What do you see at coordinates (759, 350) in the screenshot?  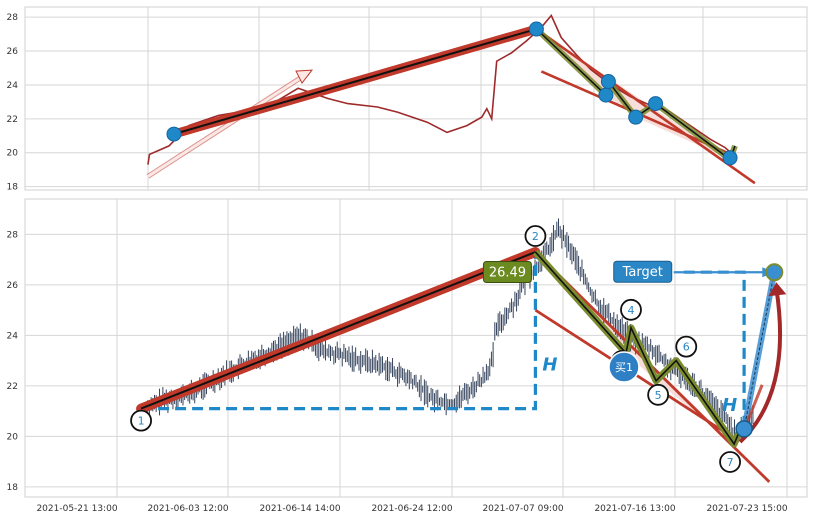 I see `projection-core` at bounding box center [759, 350].